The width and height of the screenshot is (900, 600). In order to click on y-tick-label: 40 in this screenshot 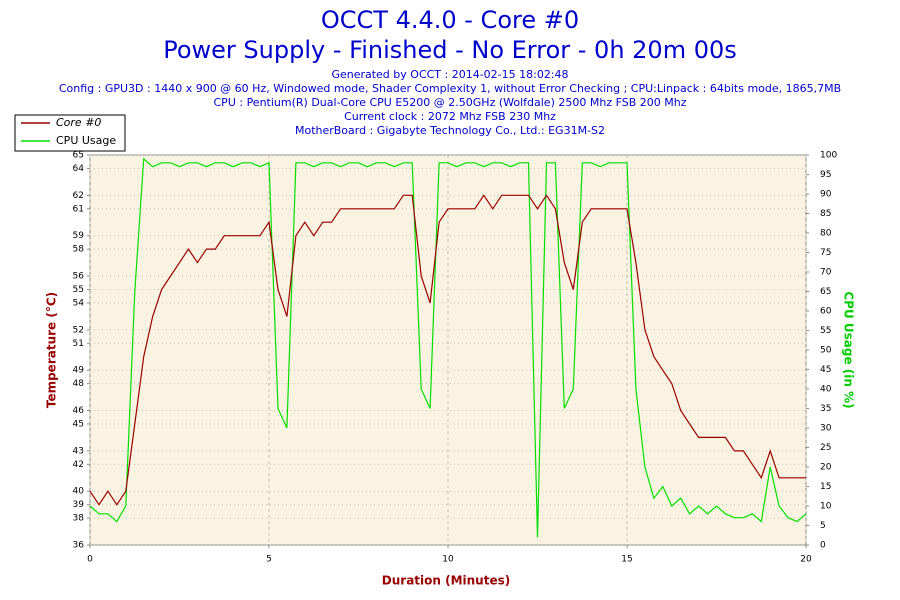, I will do `click(79, 492)`.